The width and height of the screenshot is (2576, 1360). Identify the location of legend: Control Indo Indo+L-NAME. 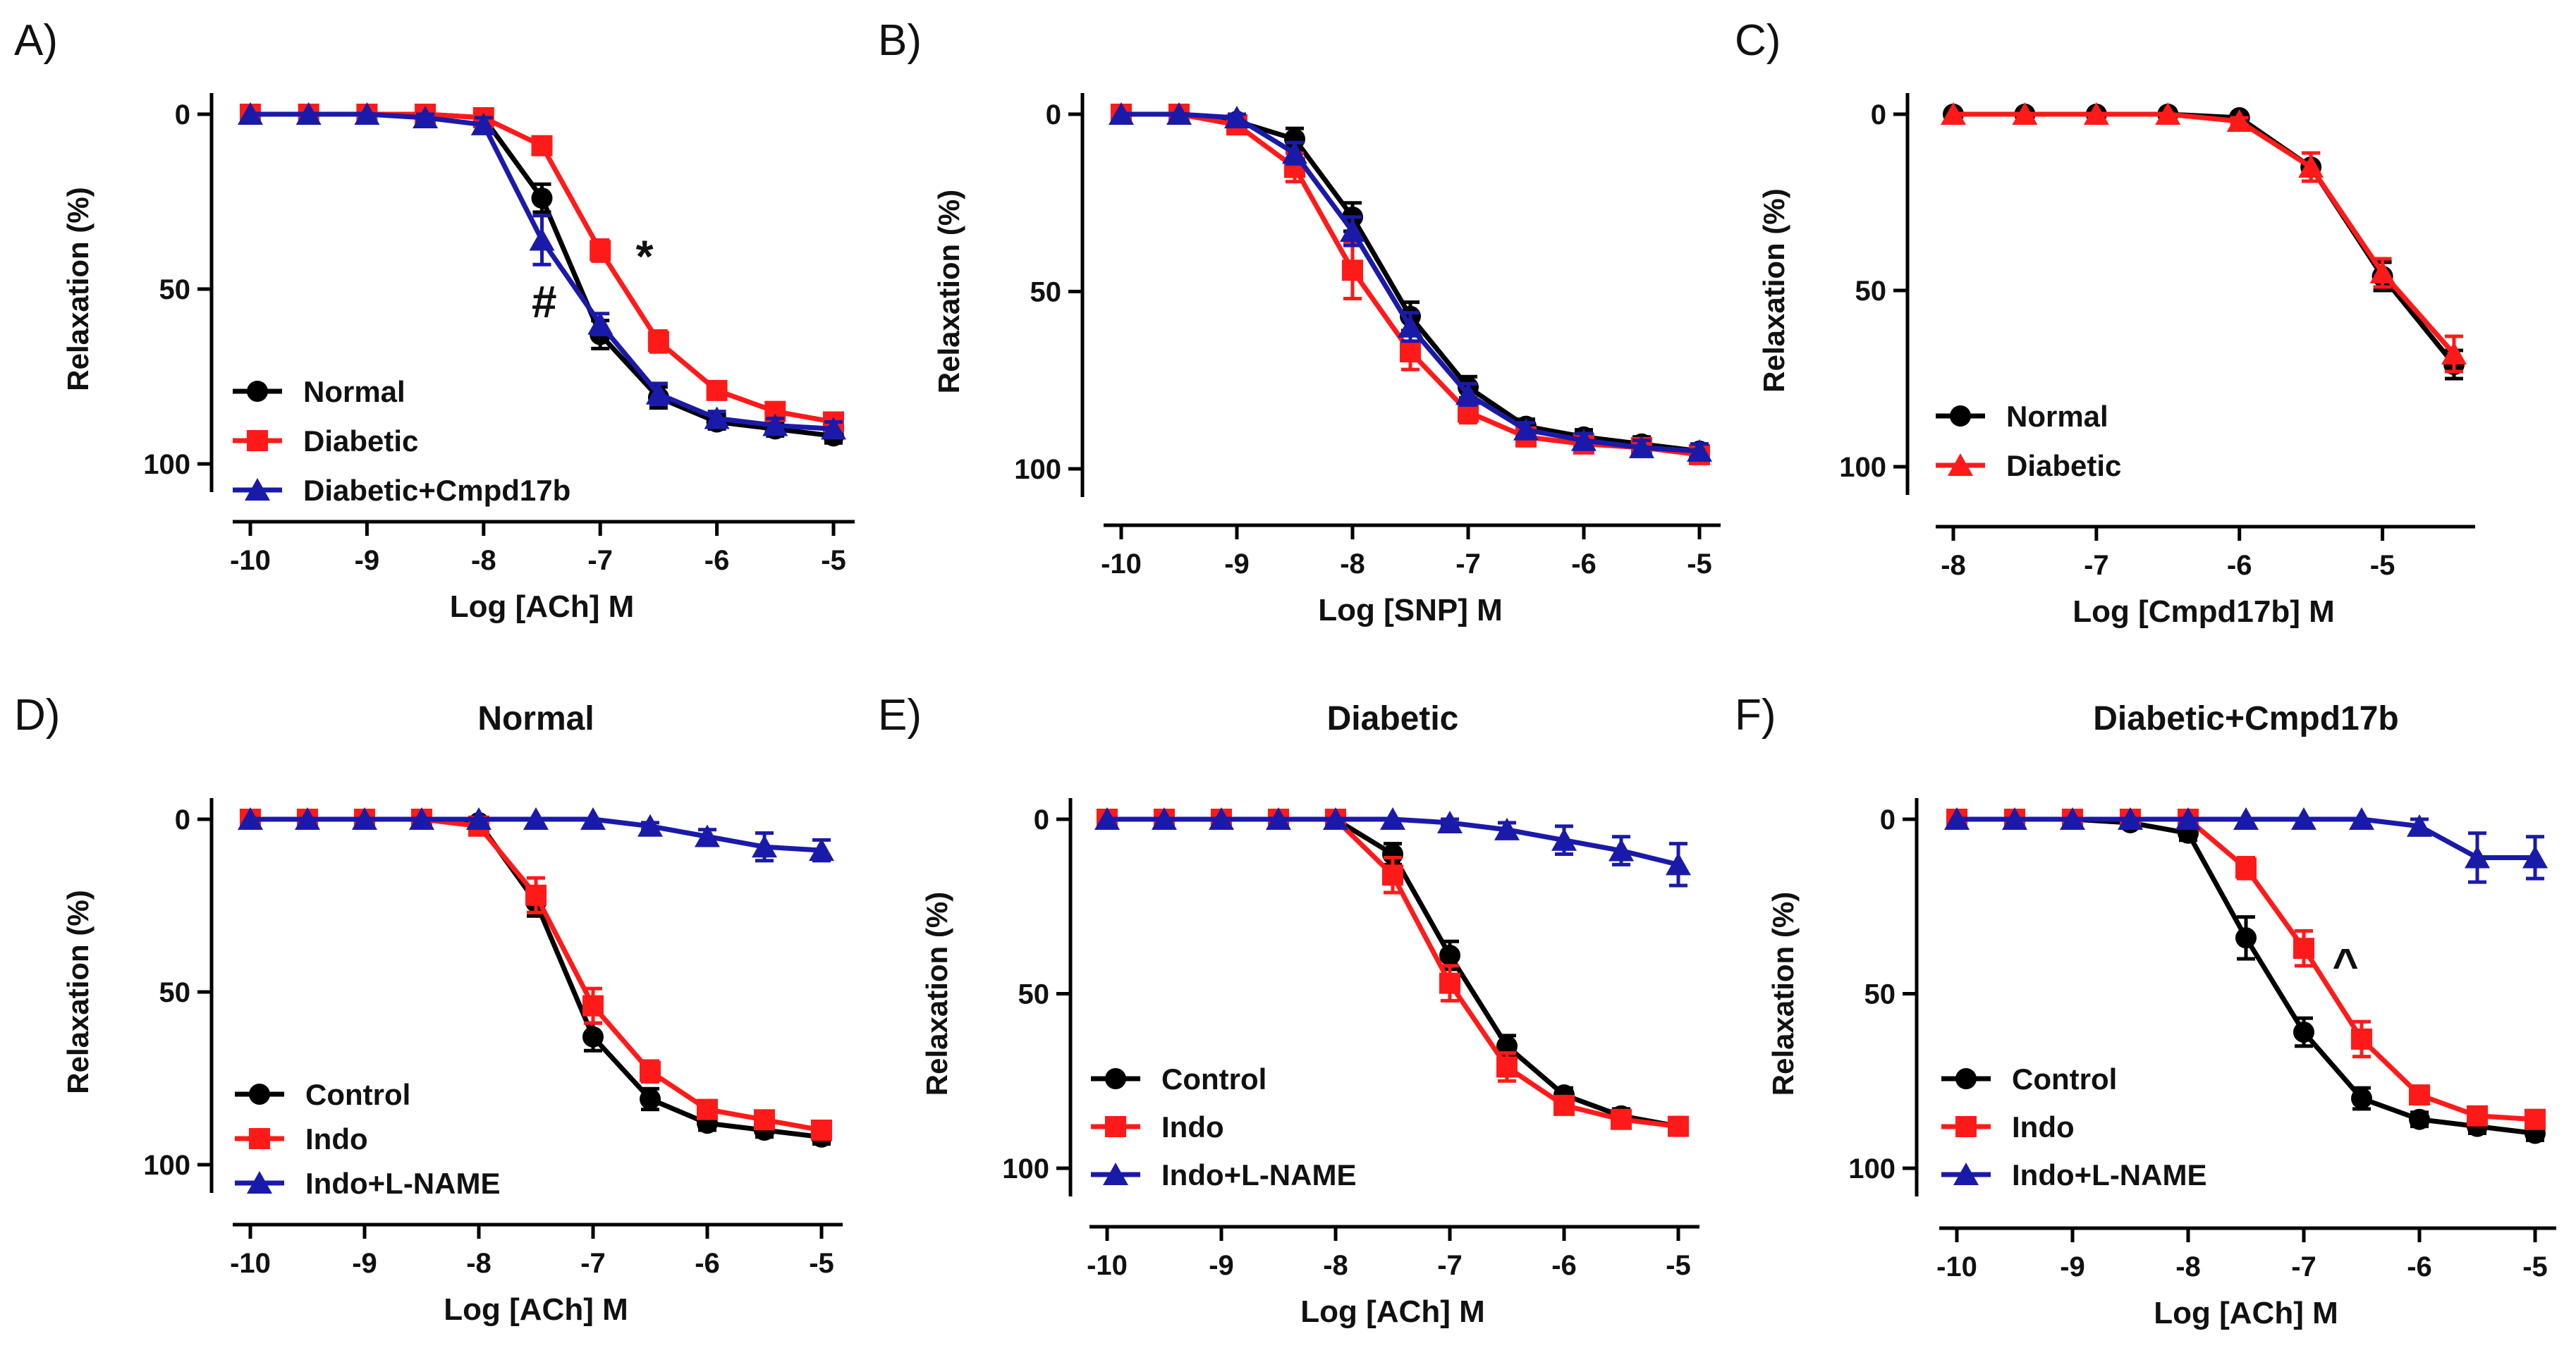
(1223, 1126).